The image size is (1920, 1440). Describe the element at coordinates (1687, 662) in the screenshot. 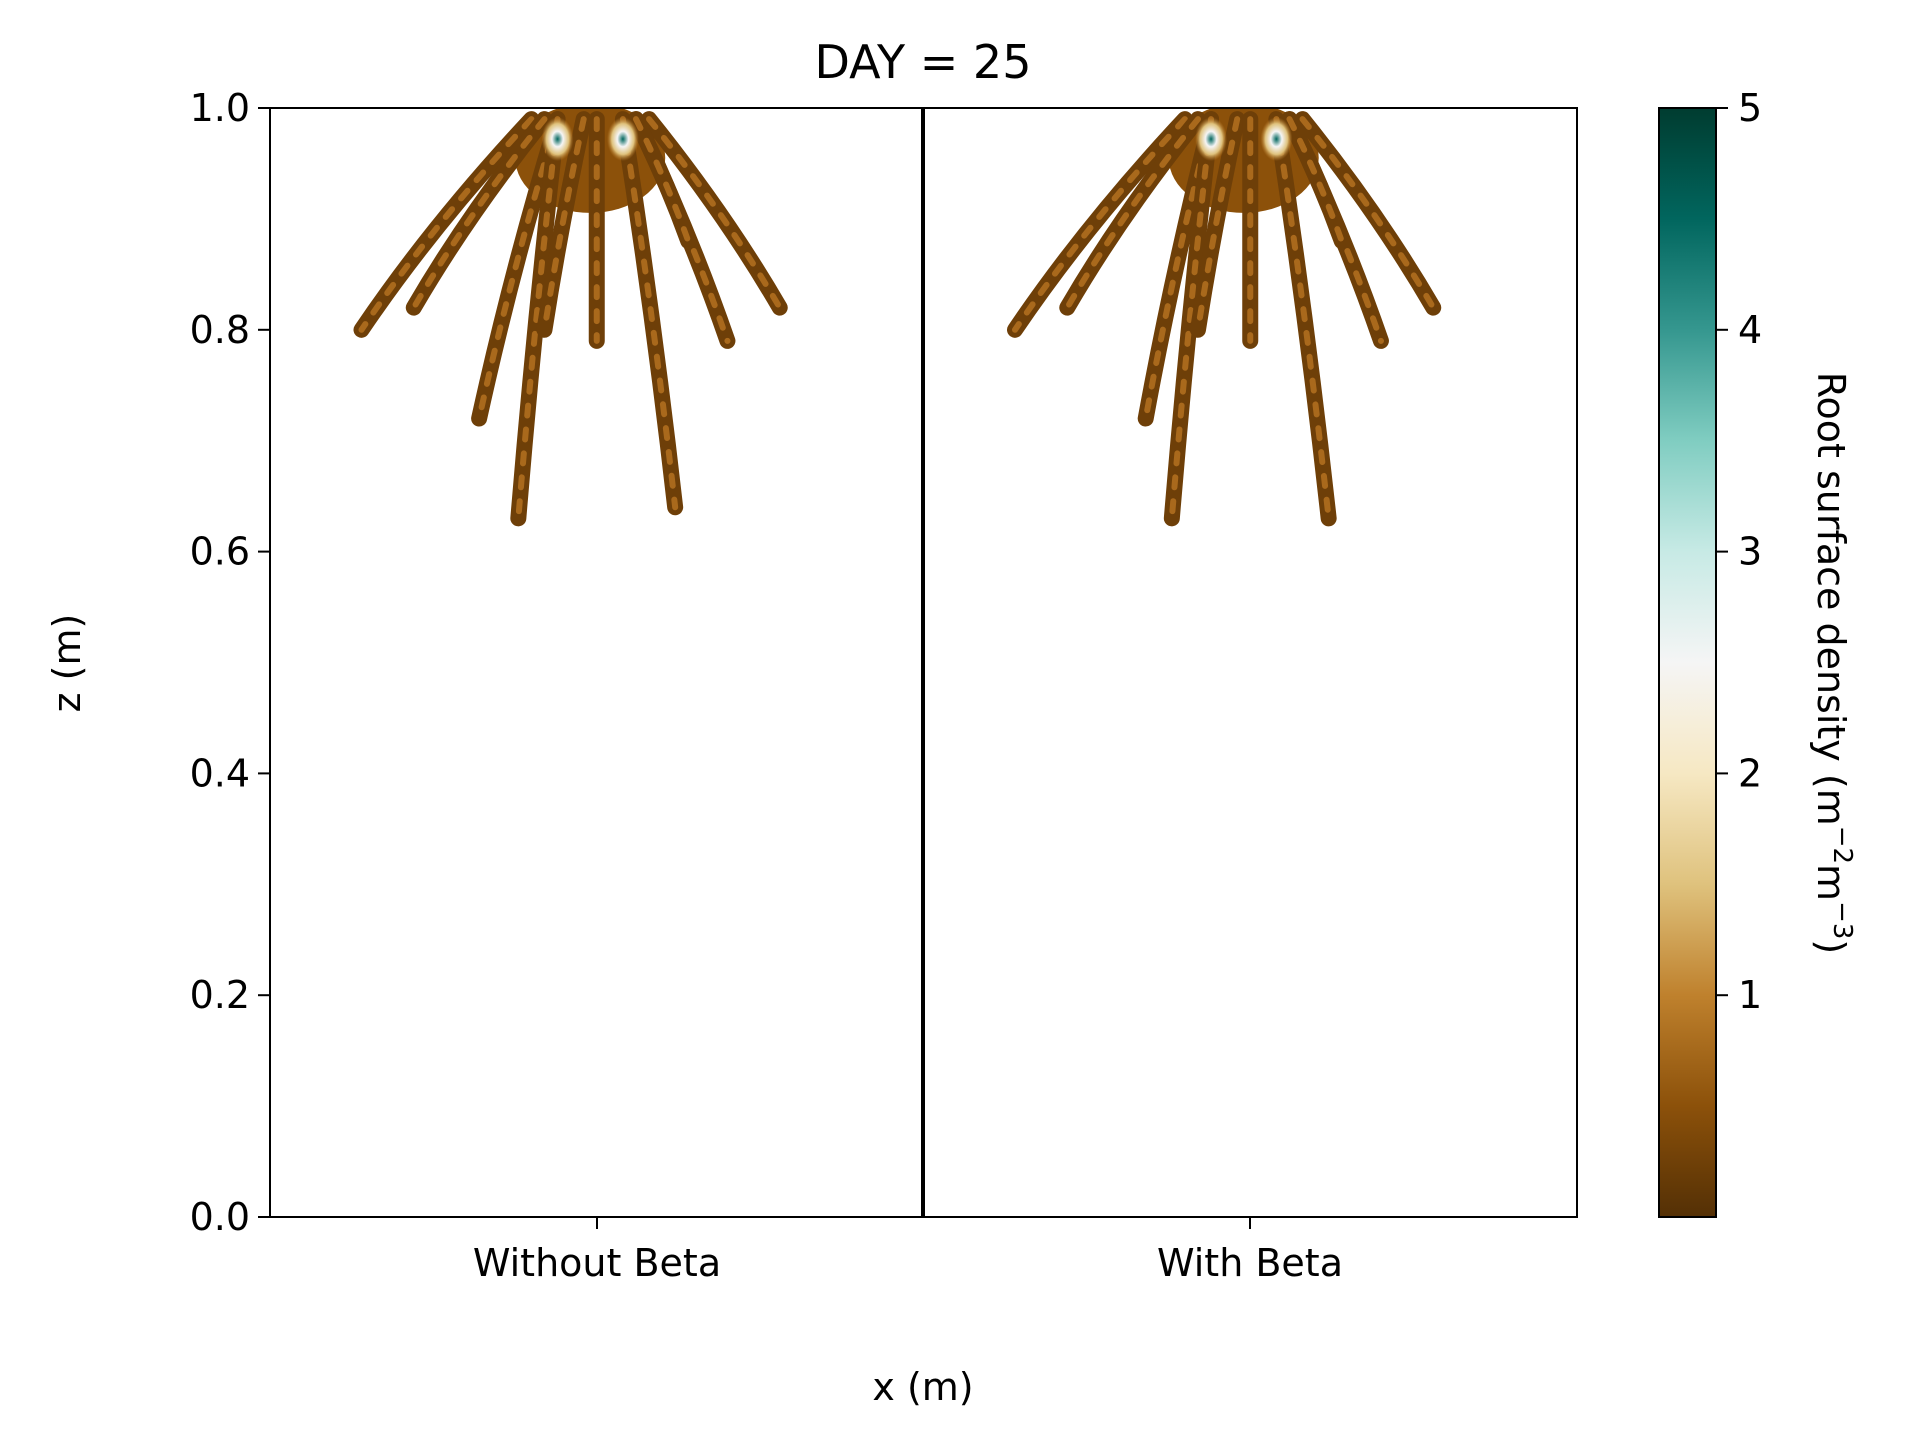

I see `colorbar-gradient` at that location.